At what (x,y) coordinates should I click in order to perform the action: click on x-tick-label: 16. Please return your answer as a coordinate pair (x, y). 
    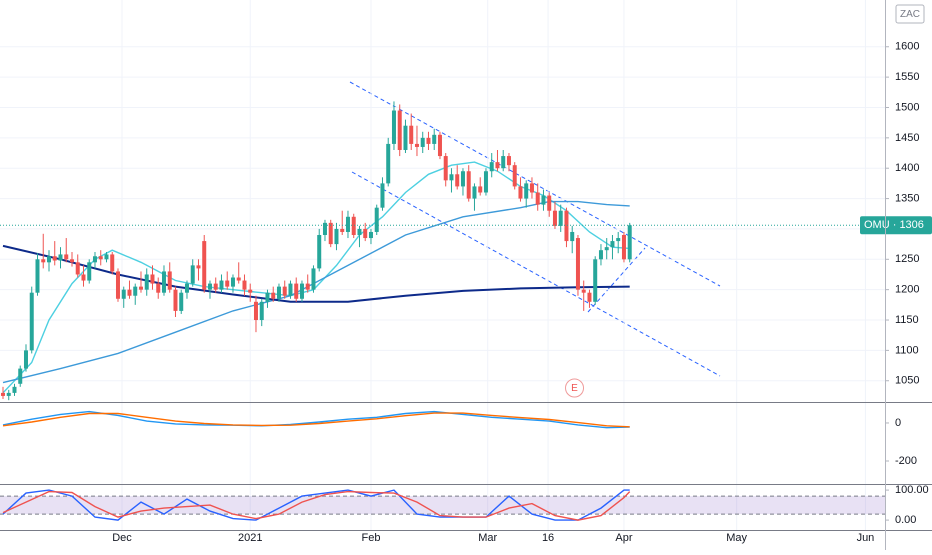
    Looking at the image, I should click on (548, 538).